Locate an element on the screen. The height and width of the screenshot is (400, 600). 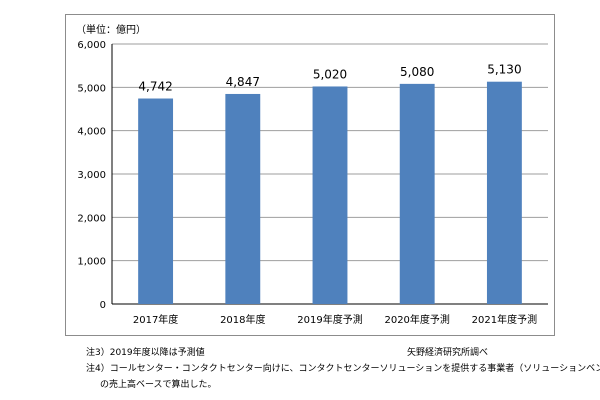
unit-label: （単位：億円） is located at coordinates (111, 29).